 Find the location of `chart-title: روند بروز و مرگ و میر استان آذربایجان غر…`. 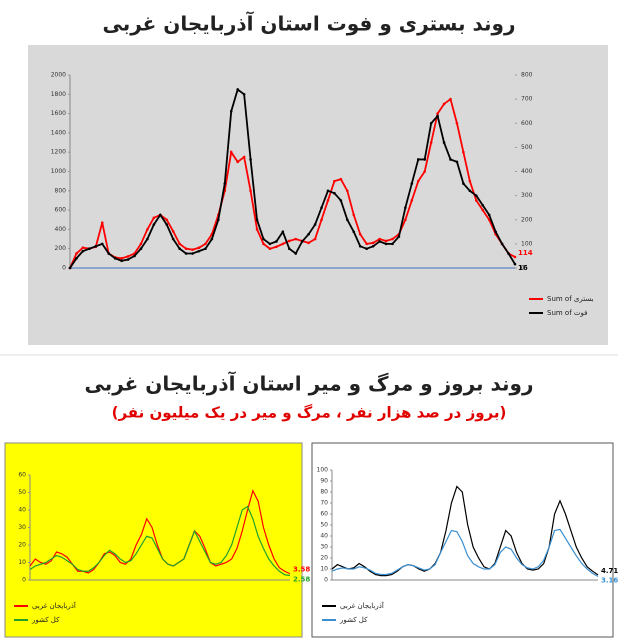

chart-title: روند بروز و مرگ و میر استان آذربایجان غر… is located at coordinates (308, 383).